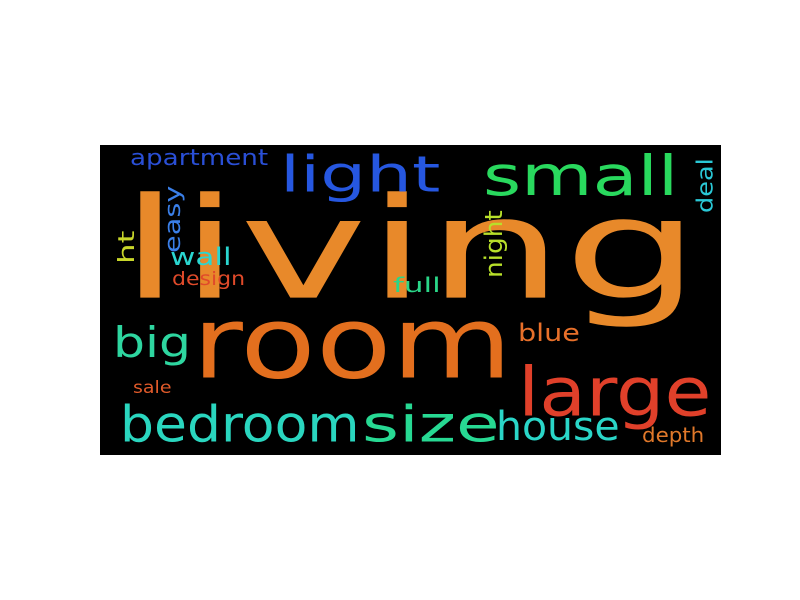 This screenshot has width=800, height=600. What do you see at coordinates (494, 244) in the screenshot?
I see `word-night: night` at bounding box center [494, 244].